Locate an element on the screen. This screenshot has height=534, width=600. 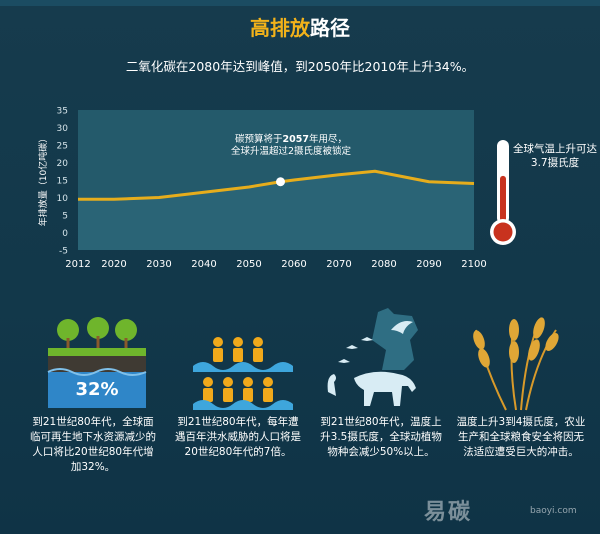
thermometer-label: 全球气温上升可达3.7摄氏度 is located at coordinates (555, 156).